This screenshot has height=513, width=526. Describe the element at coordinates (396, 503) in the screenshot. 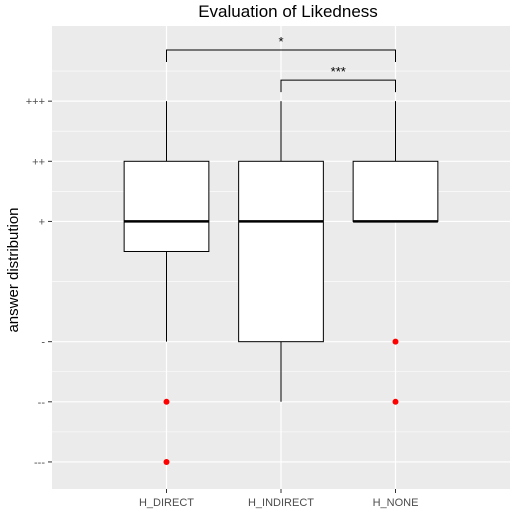

I see `x-tick-label: H_NONE` at that location.